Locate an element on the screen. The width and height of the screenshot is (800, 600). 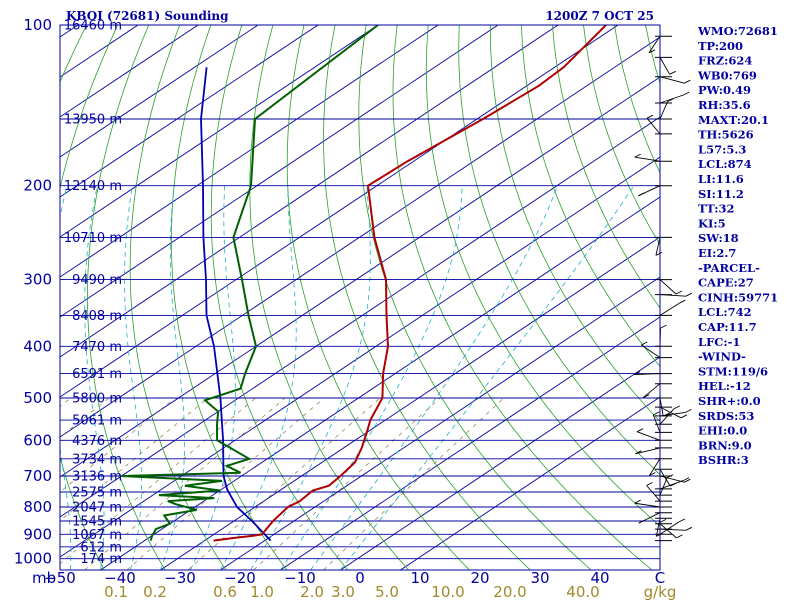
index-line: LI:11.6 is located at coordinates (721, 179).